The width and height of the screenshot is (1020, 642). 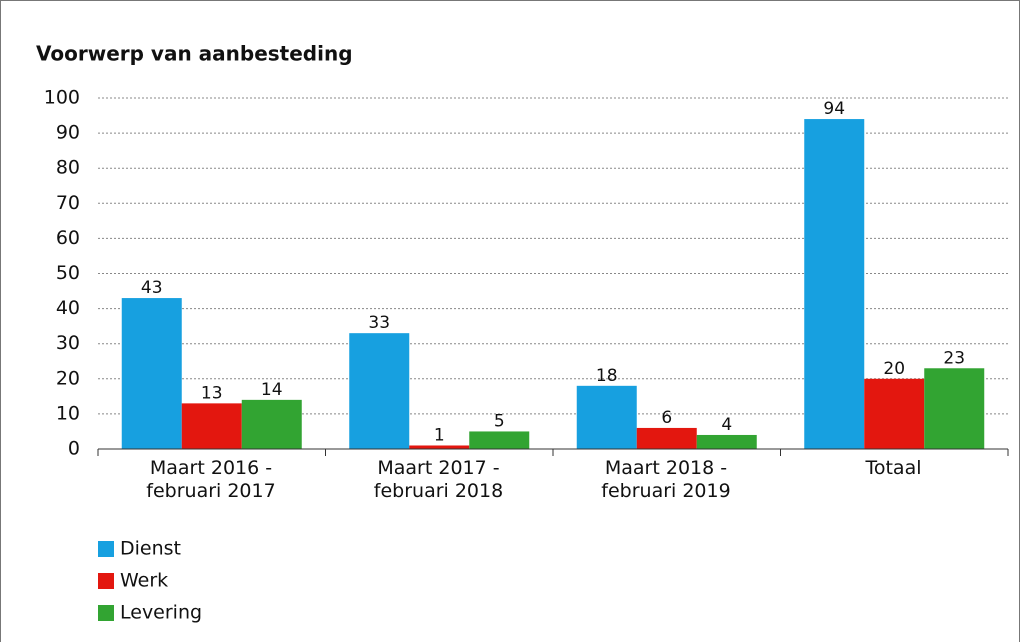 I want to click on y-tick-label: 20, so click(x=68, y=378).